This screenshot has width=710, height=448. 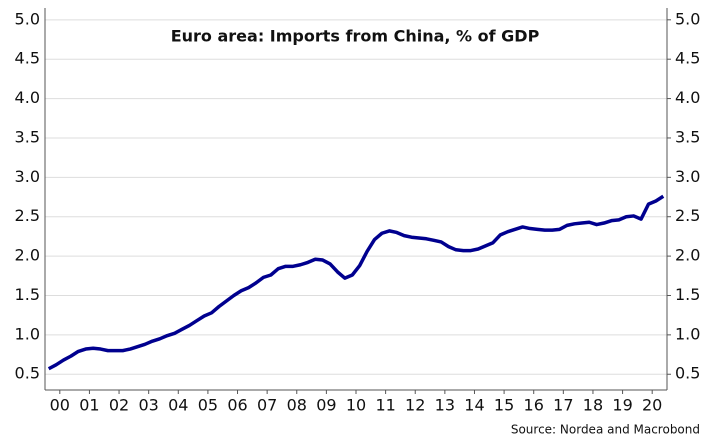 I want to click on x-tick-label: 10, so click(x=356, y=405).